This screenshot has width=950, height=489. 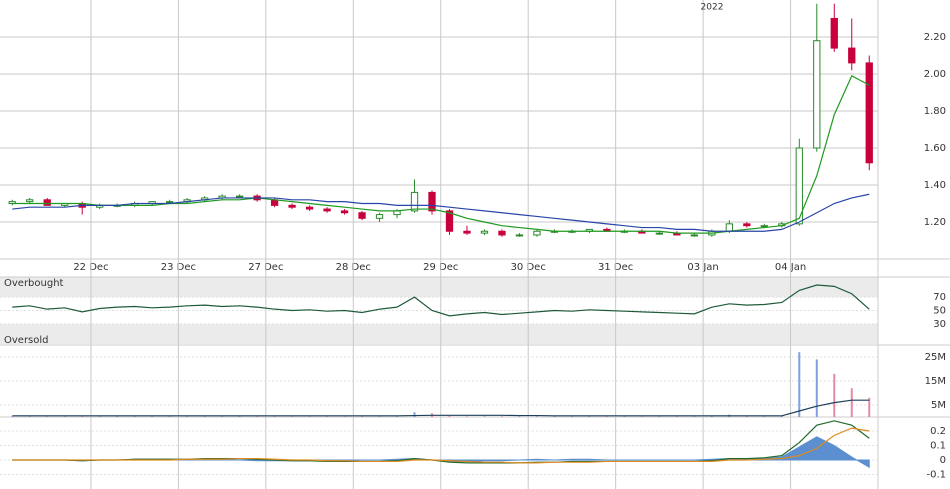 I want to click on y-tick-label: 1.20, so click(x=935, y=222).